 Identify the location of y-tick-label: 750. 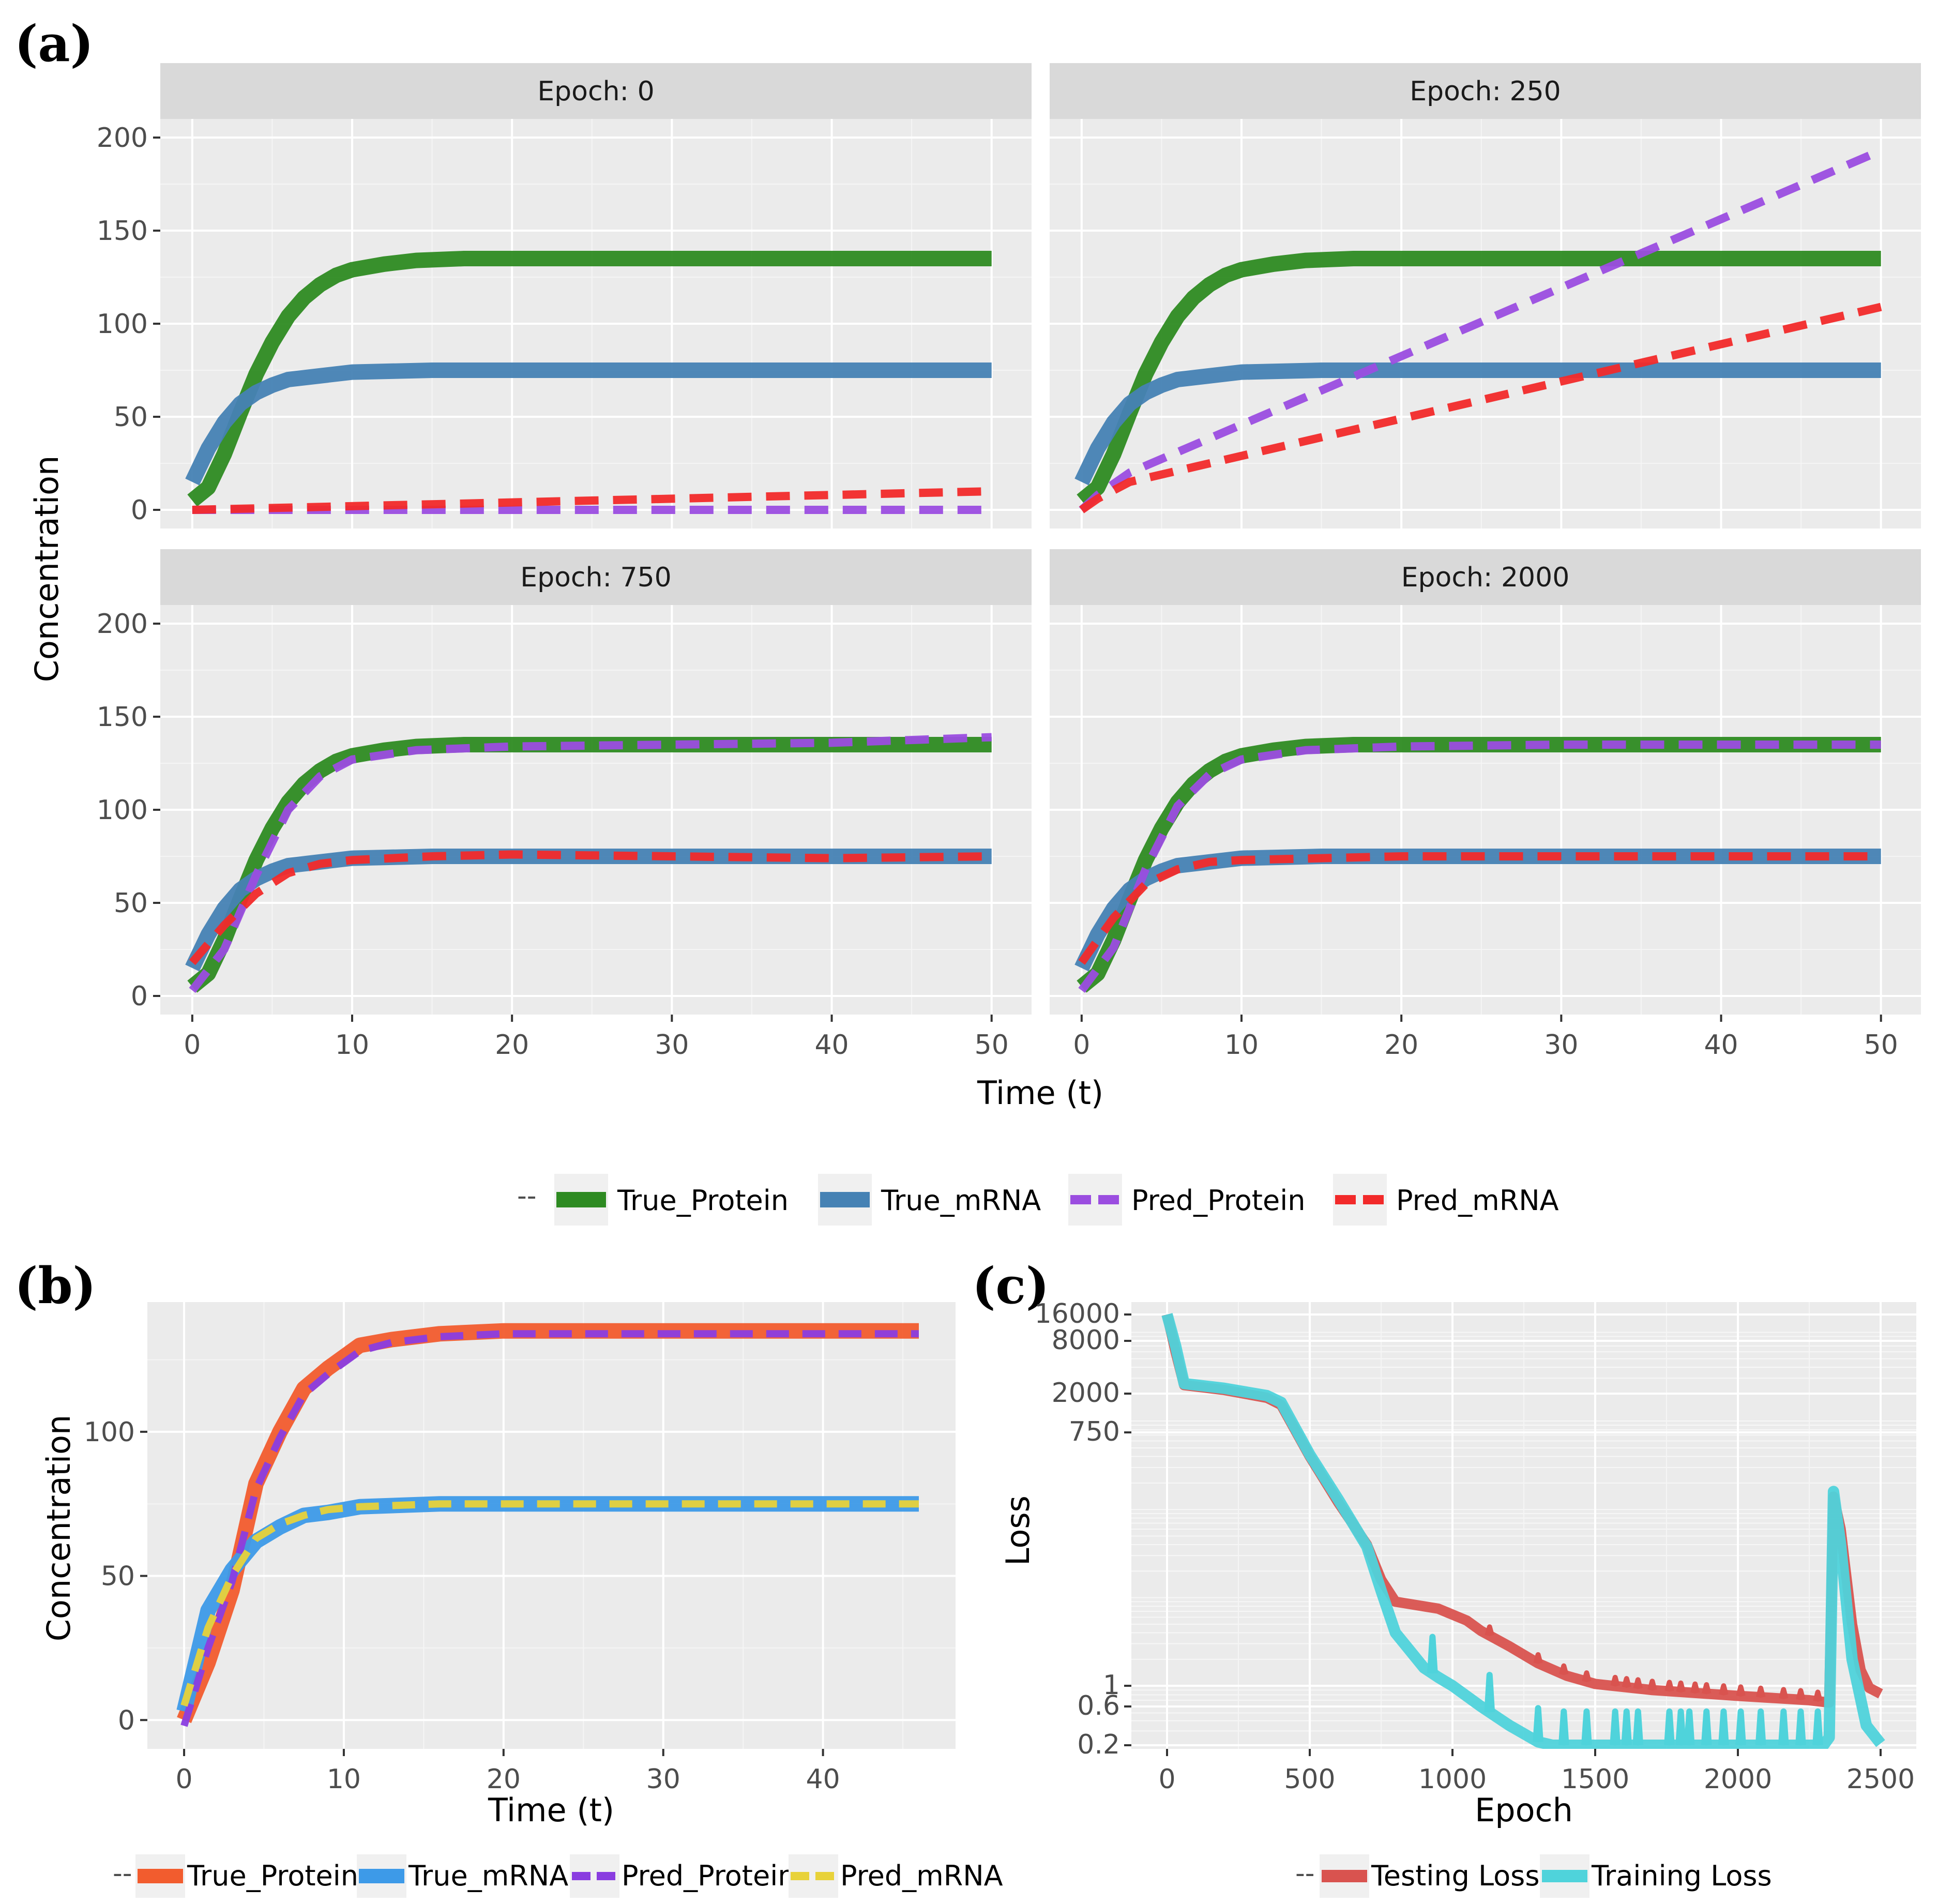
(1094, 1431).